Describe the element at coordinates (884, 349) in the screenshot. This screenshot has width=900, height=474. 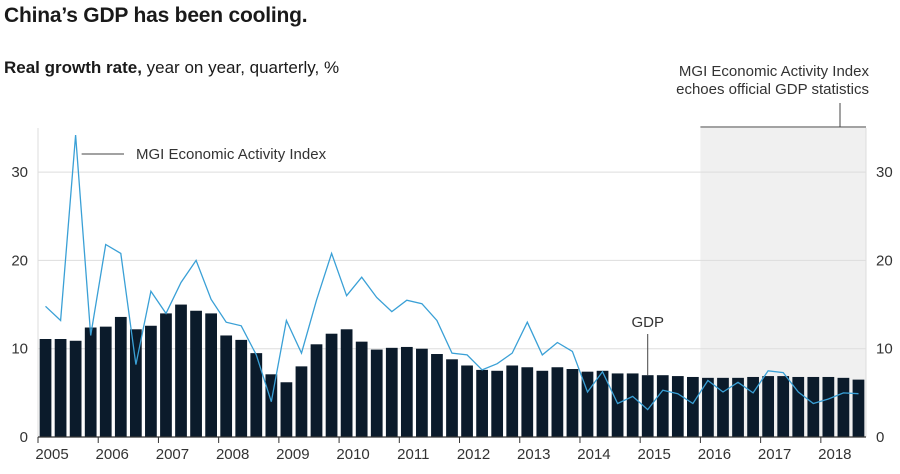
I see `y-tick-label-right: 10` at that location.